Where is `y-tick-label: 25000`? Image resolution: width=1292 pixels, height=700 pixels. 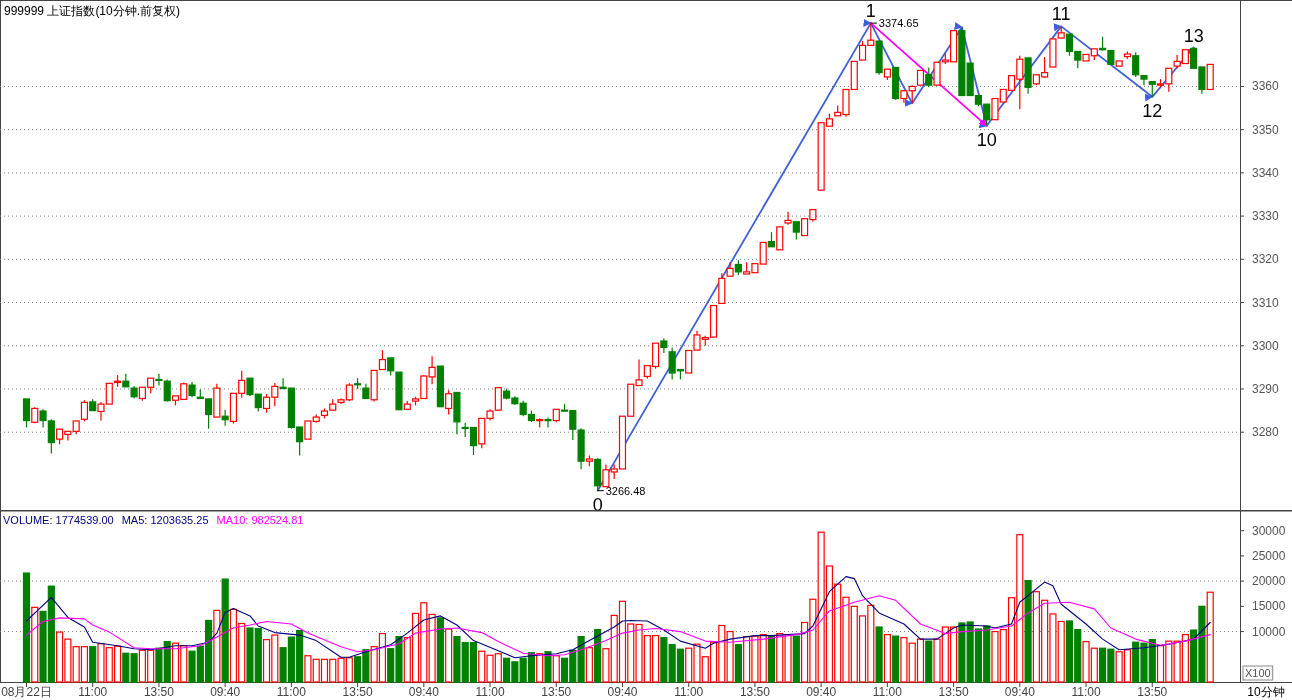 y-tick-label: 25000 is located at coordinates (1269, 555).